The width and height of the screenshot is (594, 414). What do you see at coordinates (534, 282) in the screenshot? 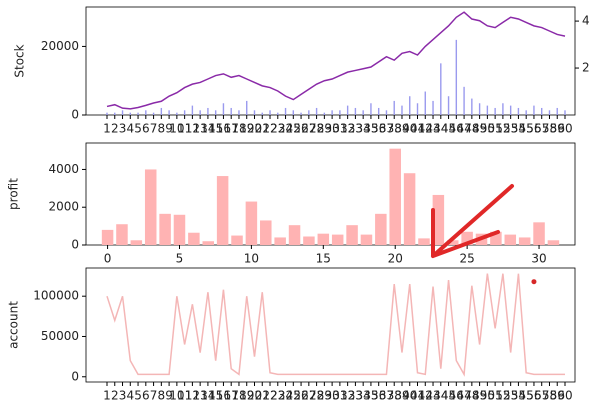
I see `marker-point` at bounding box center [534, 282].